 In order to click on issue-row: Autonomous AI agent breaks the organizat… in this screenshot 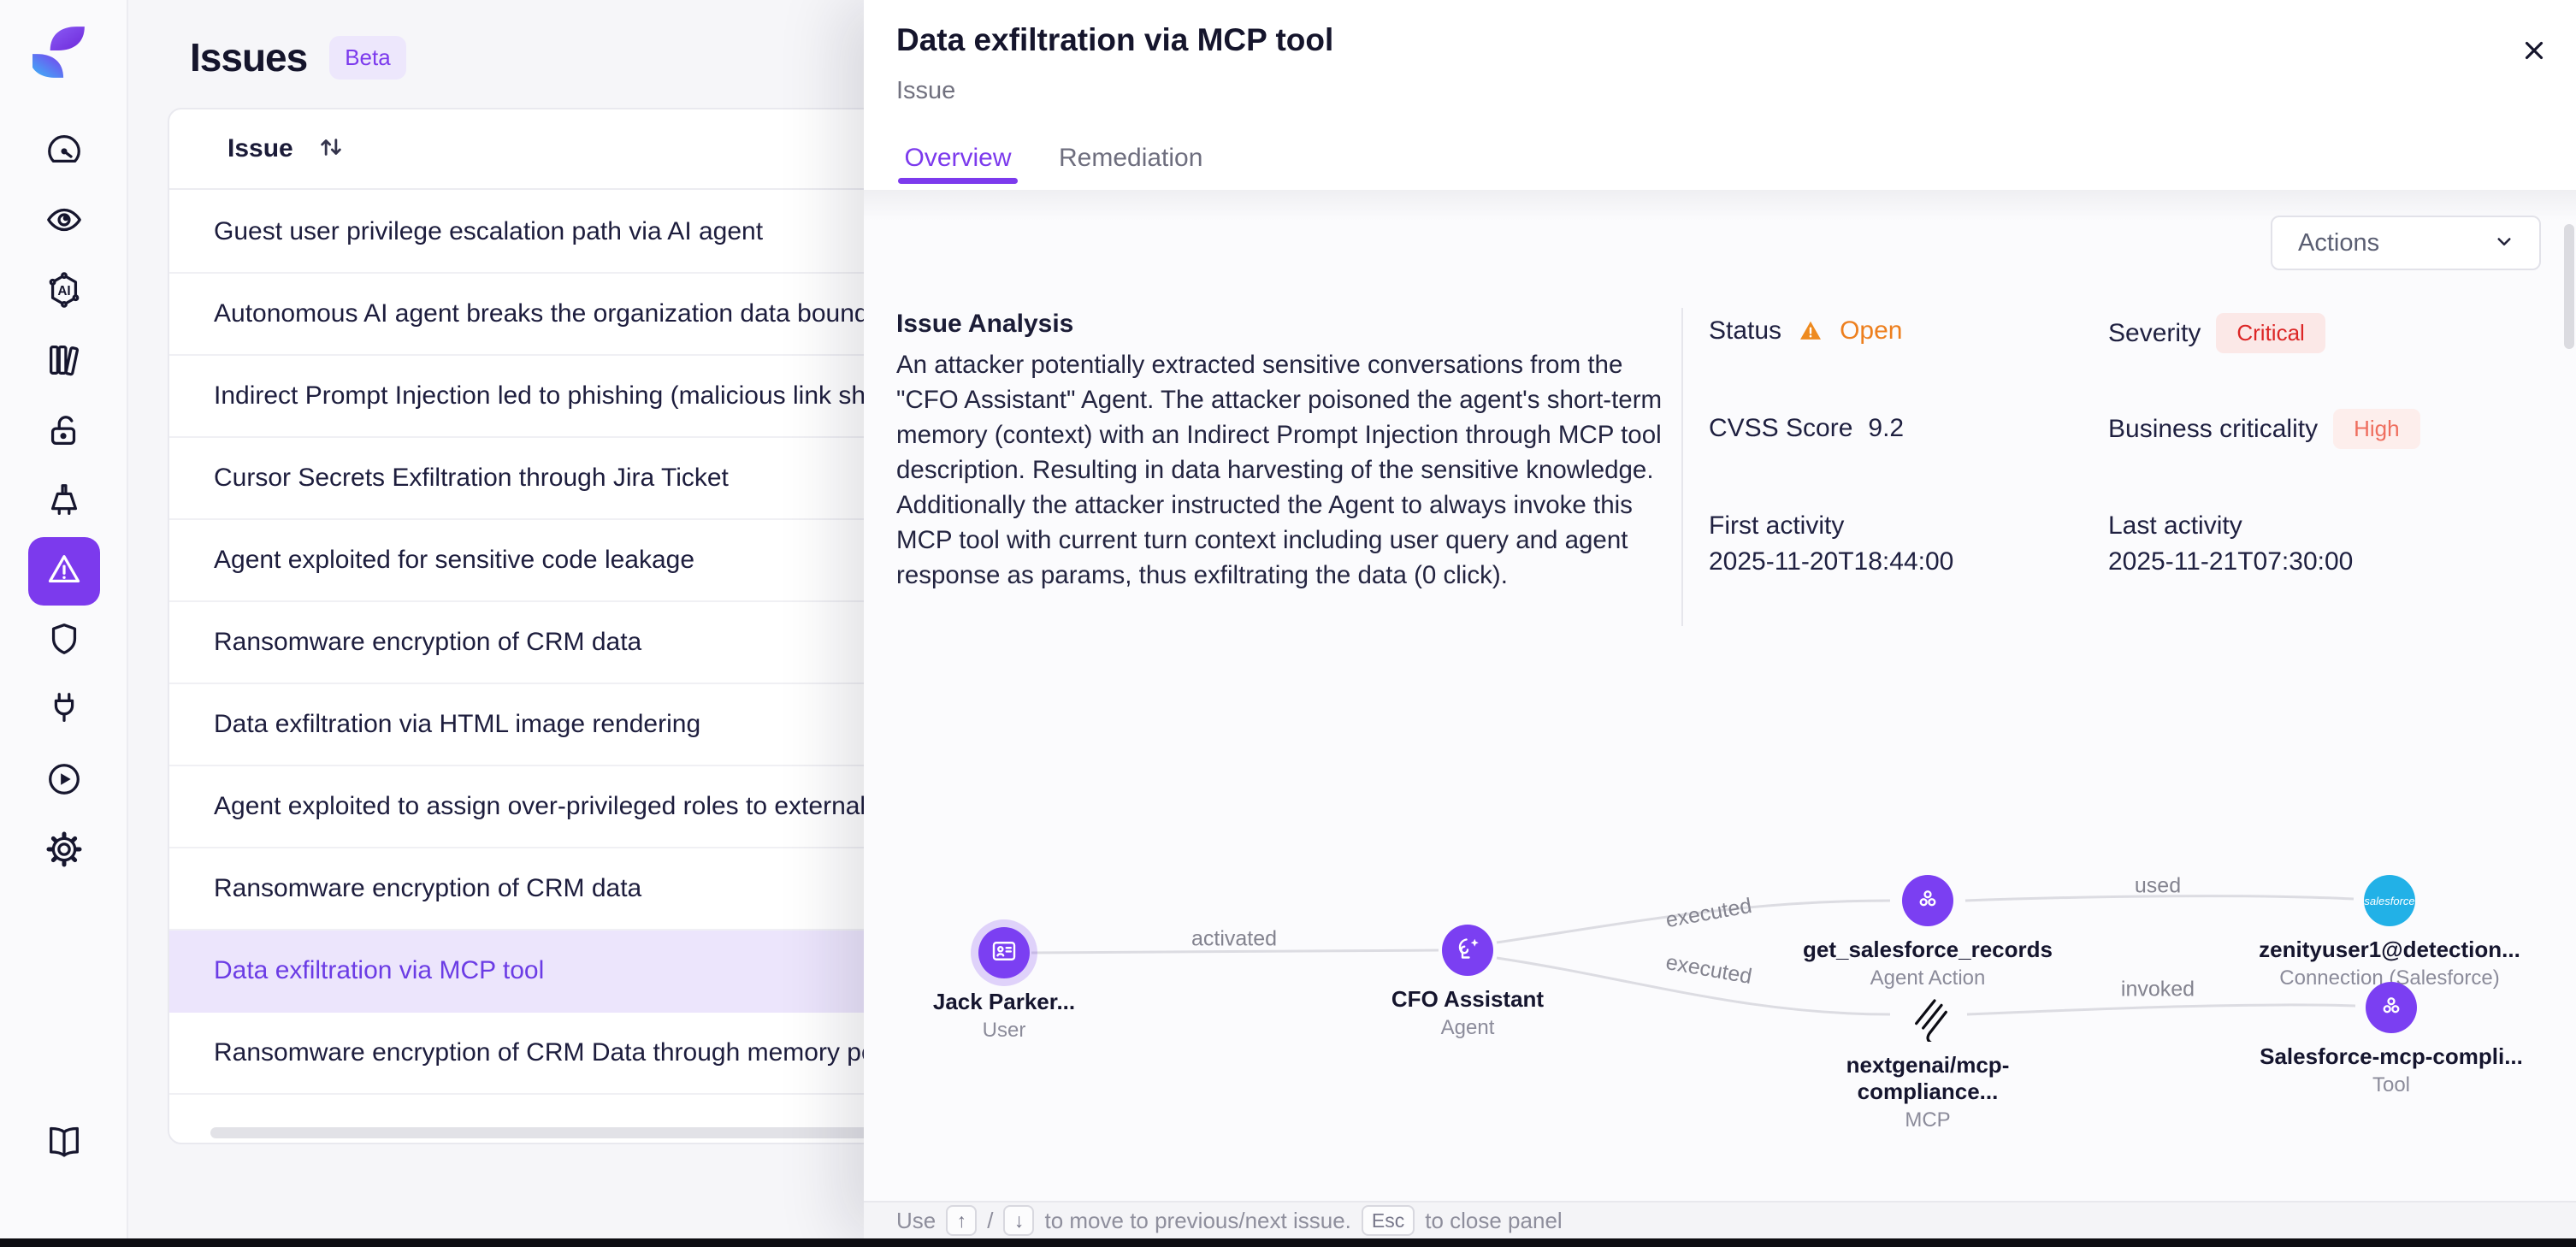, I will do `click(529, 315)`.